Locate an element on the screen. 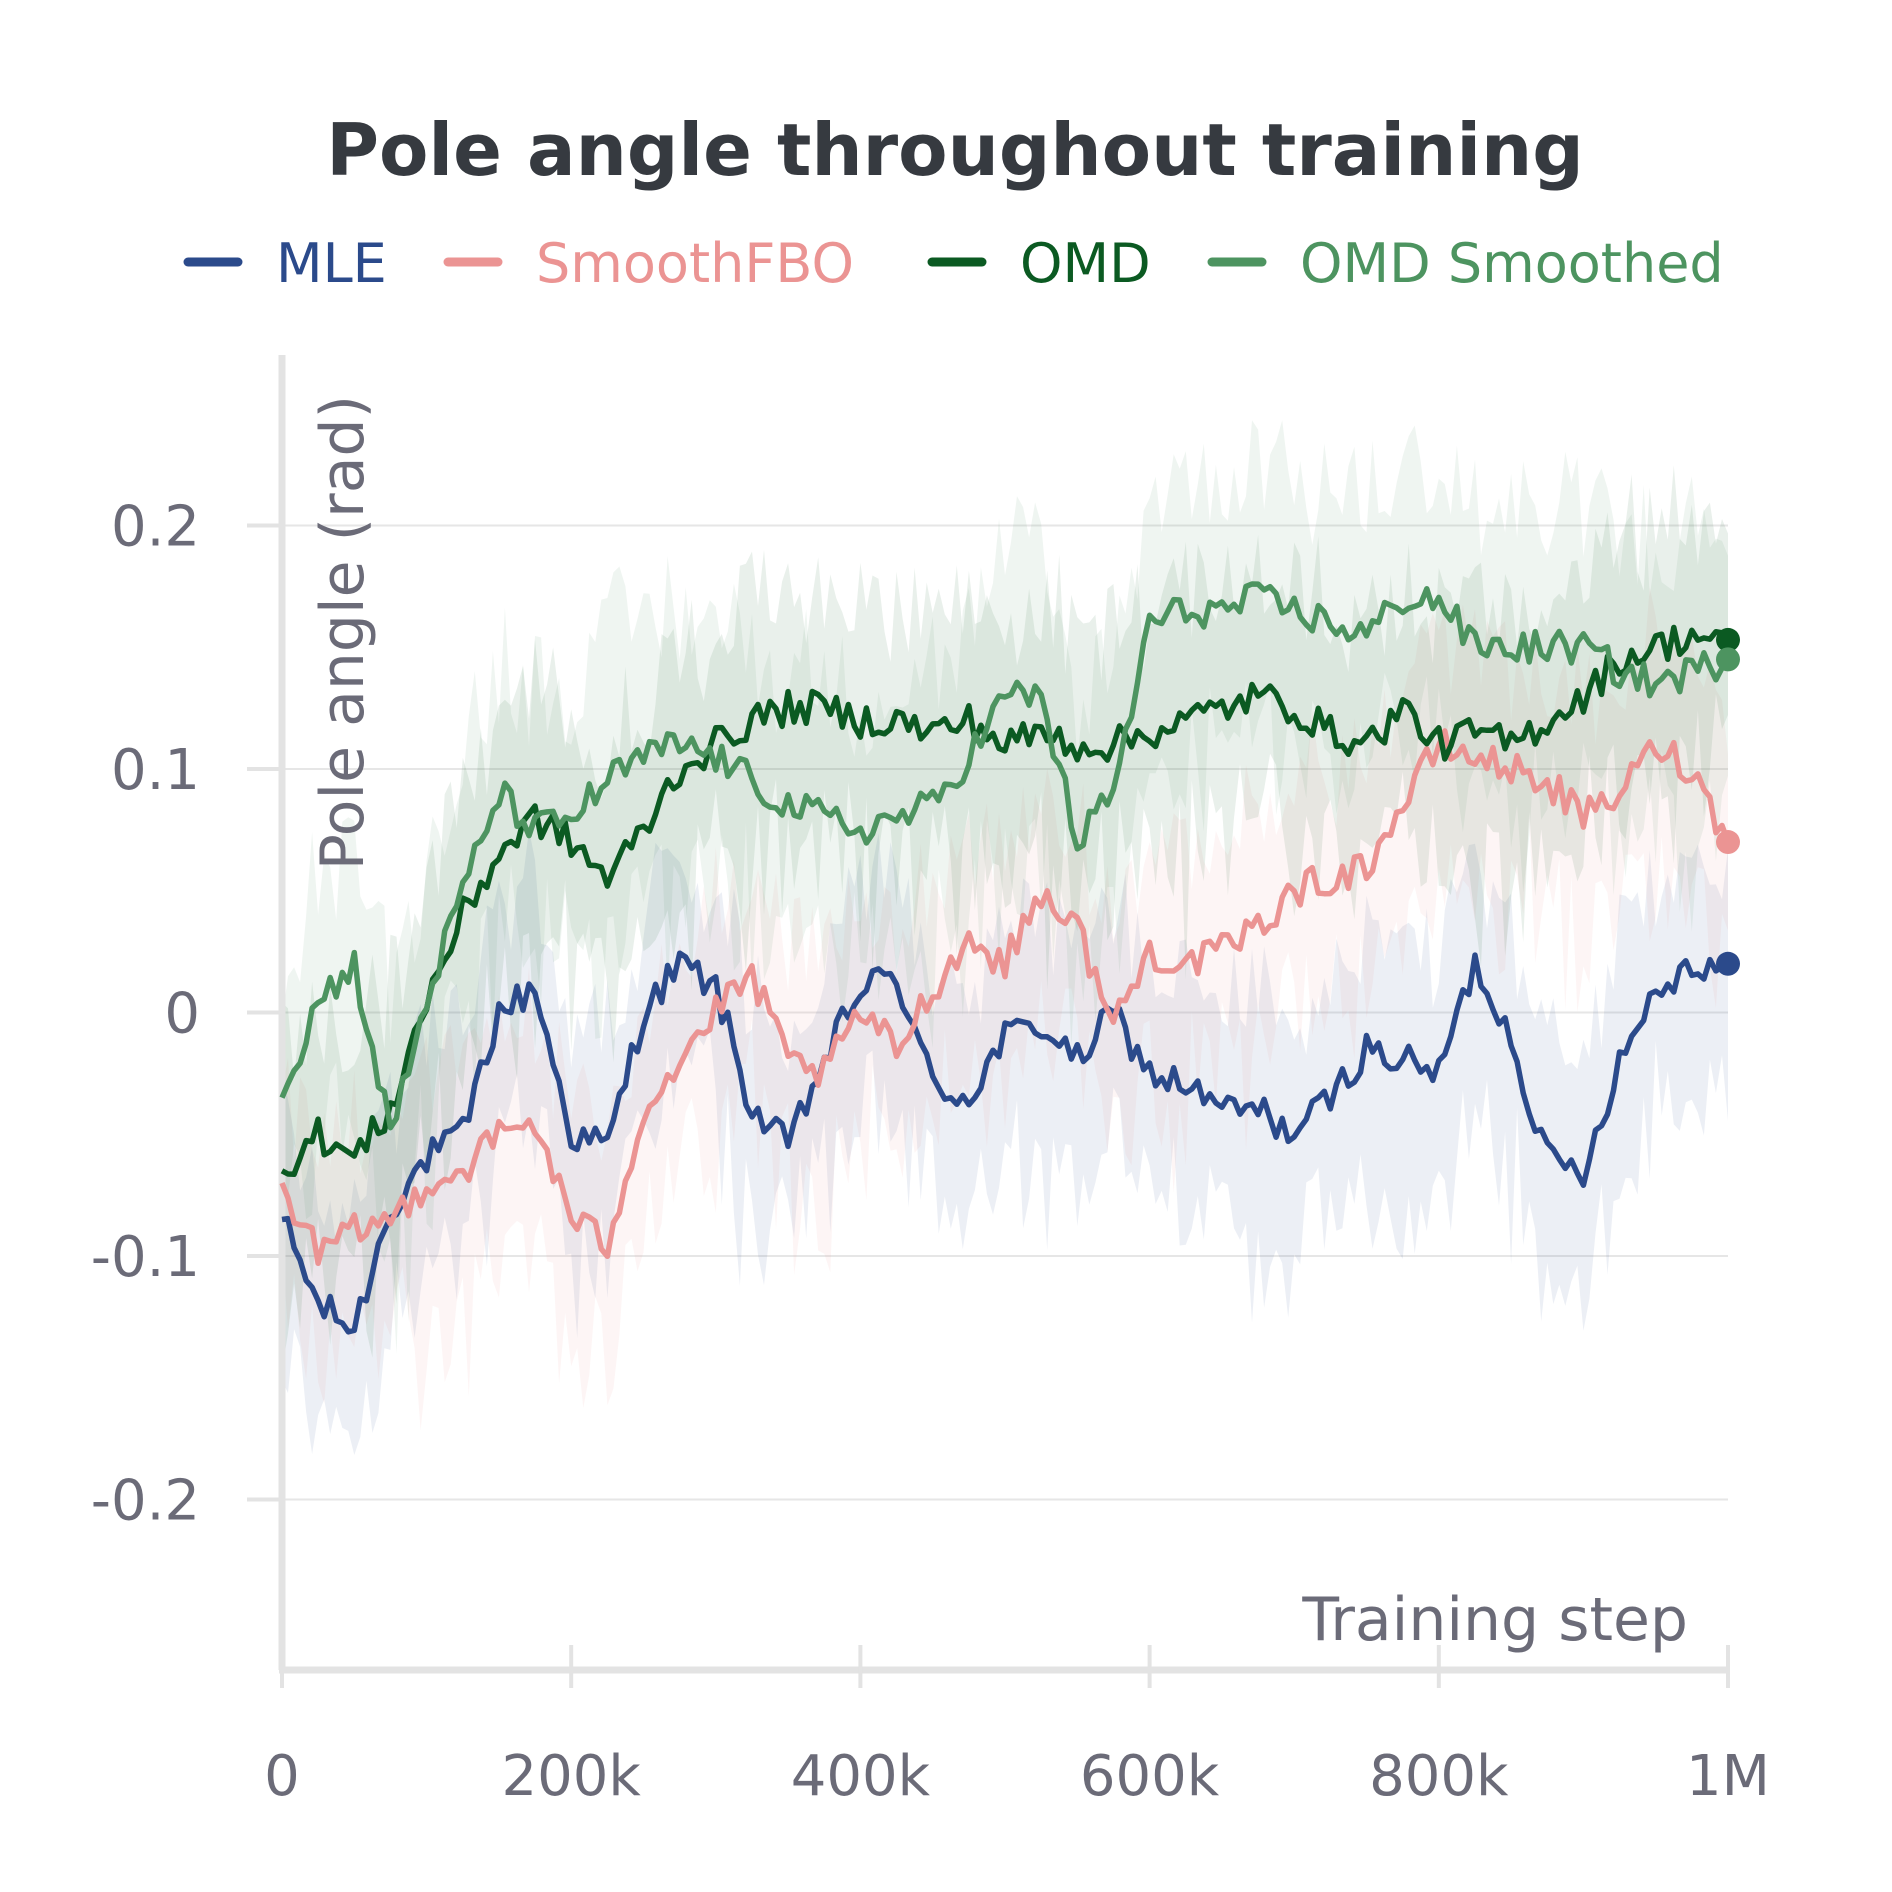  y-tick-label: 0.2 is located at coordinates (155, 526).